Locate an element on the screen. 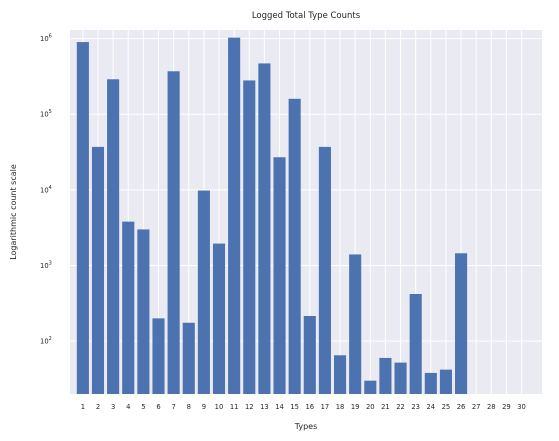  x-tick-label: 20 is located at coordinates (370, 407).